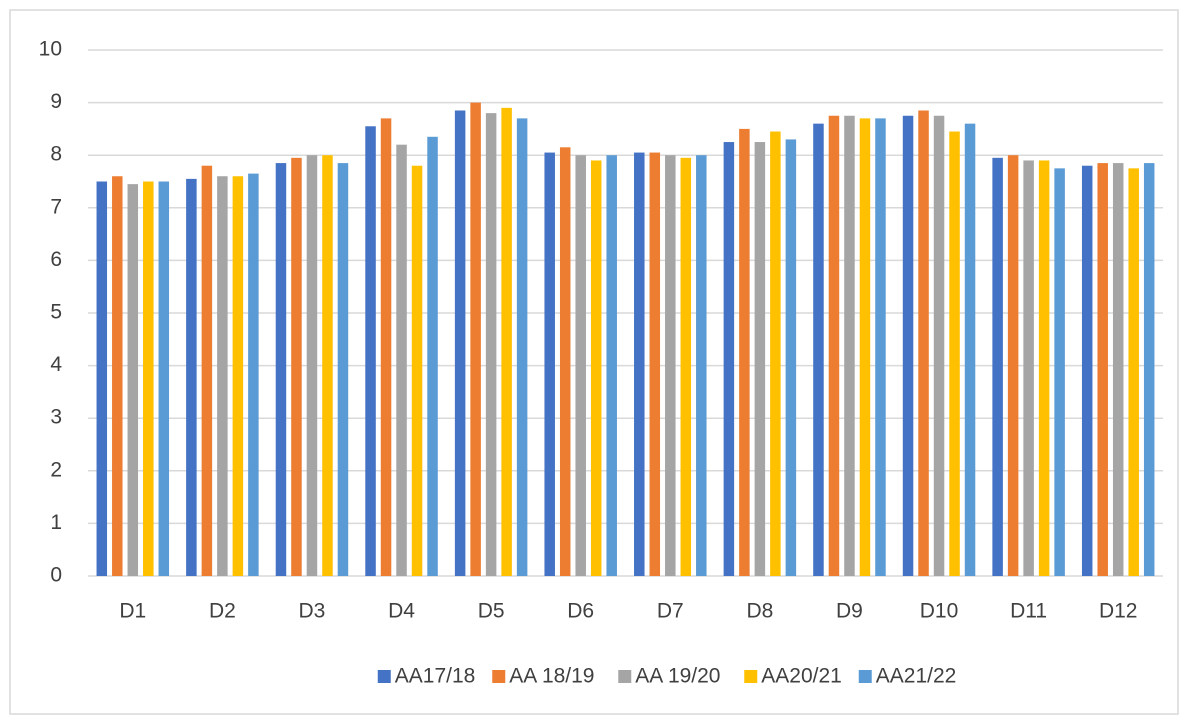 This screenshot has width=1189, height=724. I want to click on x-tick-label: D11, so click(1028, 611).